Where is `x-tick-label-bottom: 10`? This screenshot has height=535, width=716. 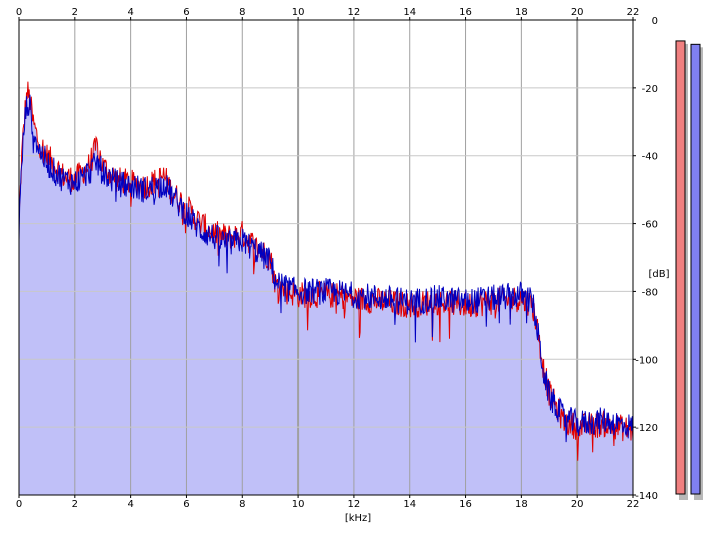 x-tick-label-bottom: 10 is located at coordinates (298, 504).